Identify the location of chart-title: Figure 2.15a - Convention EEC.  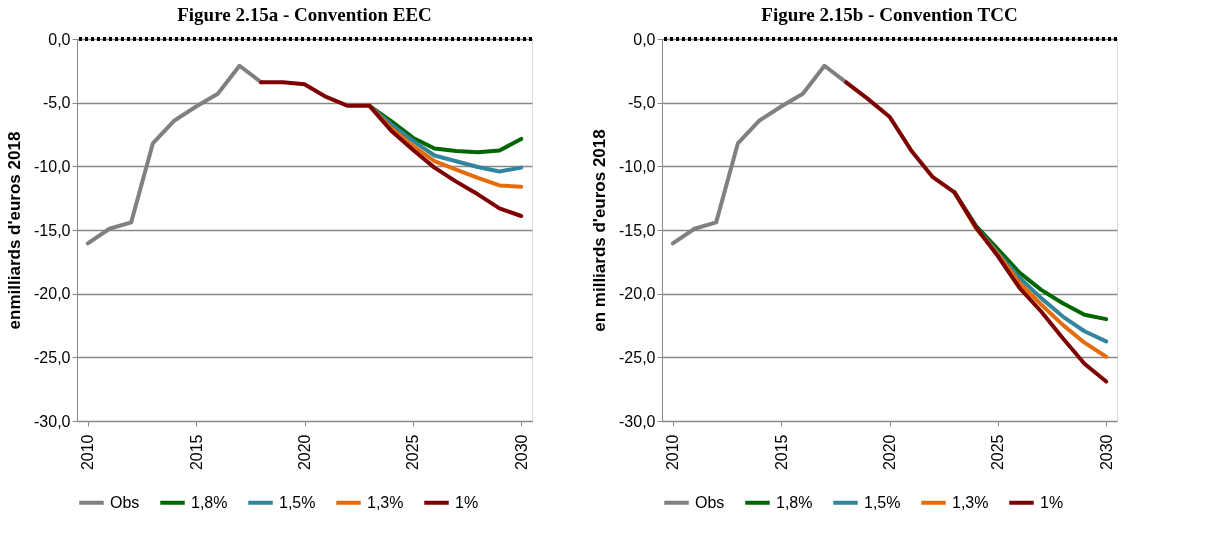
(304, 14).